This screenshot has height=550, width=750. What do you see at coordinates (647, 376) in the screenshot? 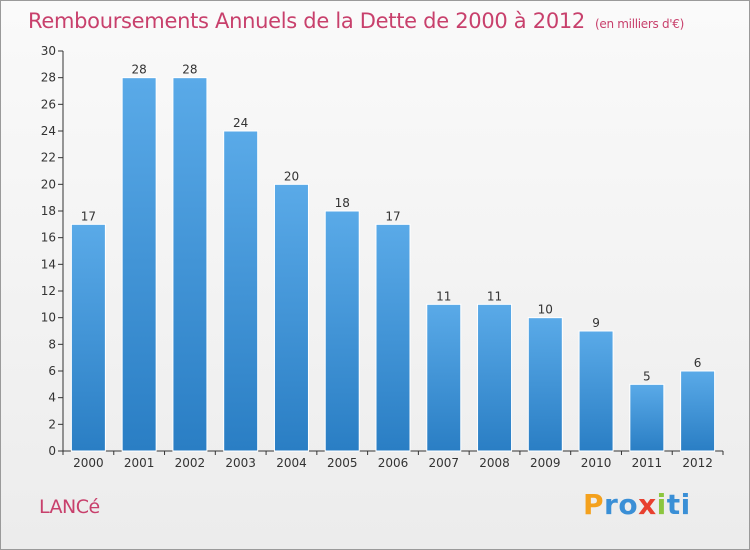
I see `bar-value-label: 5` at bounding box center [647, 376].